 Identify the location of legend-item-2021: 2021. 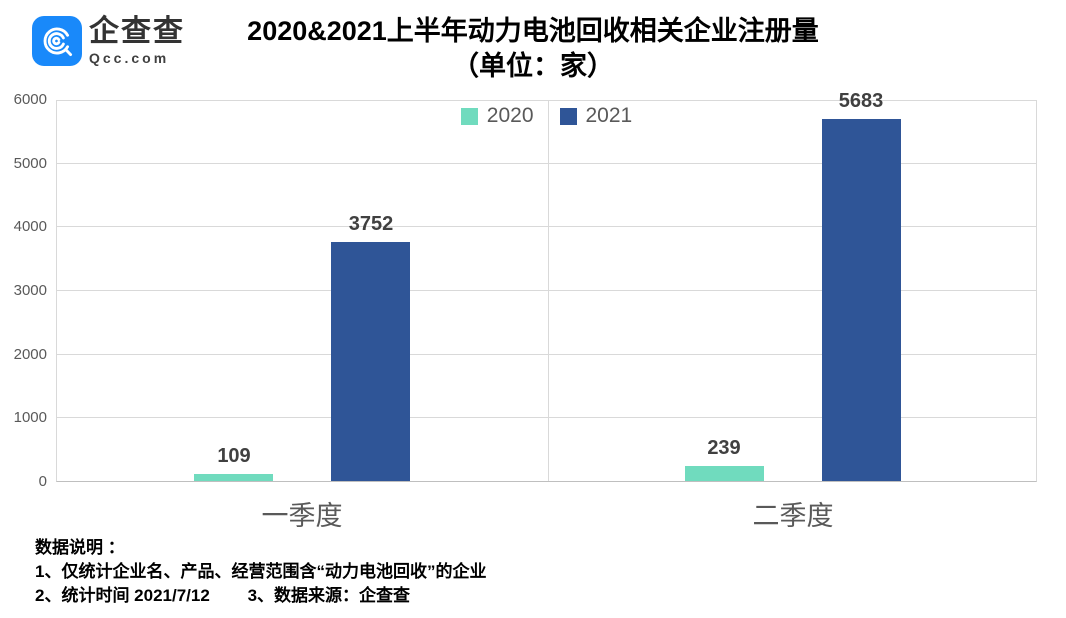
(596, 116).